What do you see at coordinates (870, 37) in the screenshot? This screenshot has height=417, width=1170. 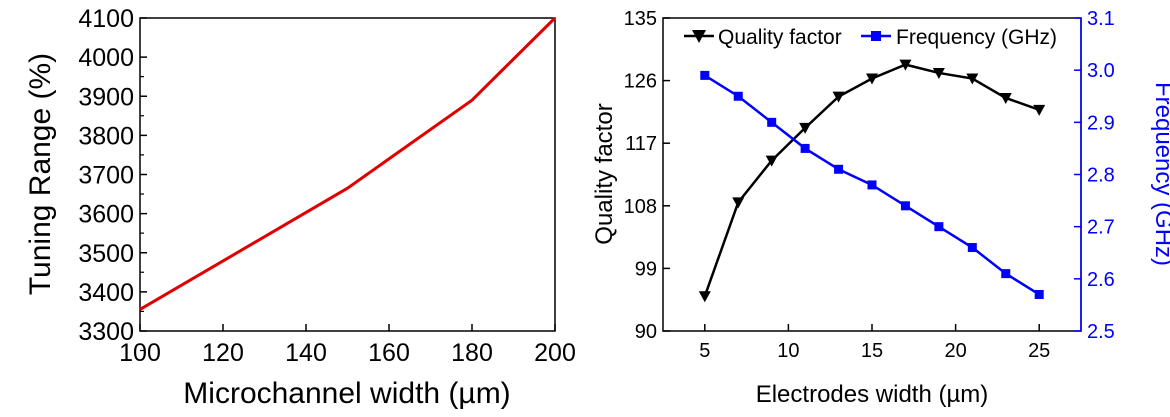 I see `legend: Quality factor Frequency (GHz)` at bounding box center [870, 37].